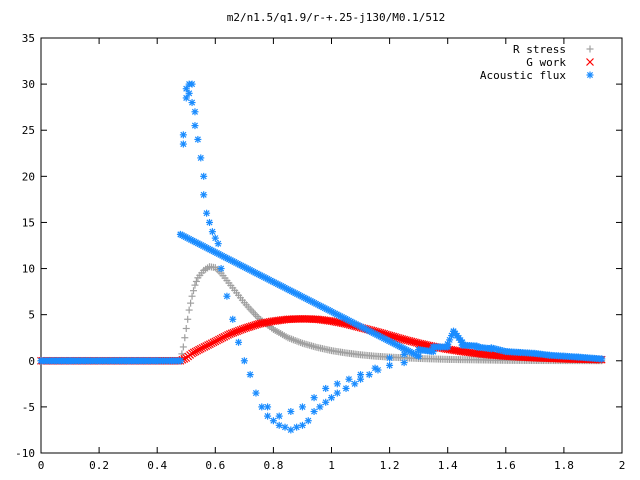 This screenshot has height=480, width=640. I want to click on y-tick-label: 5, so click(31, 315).